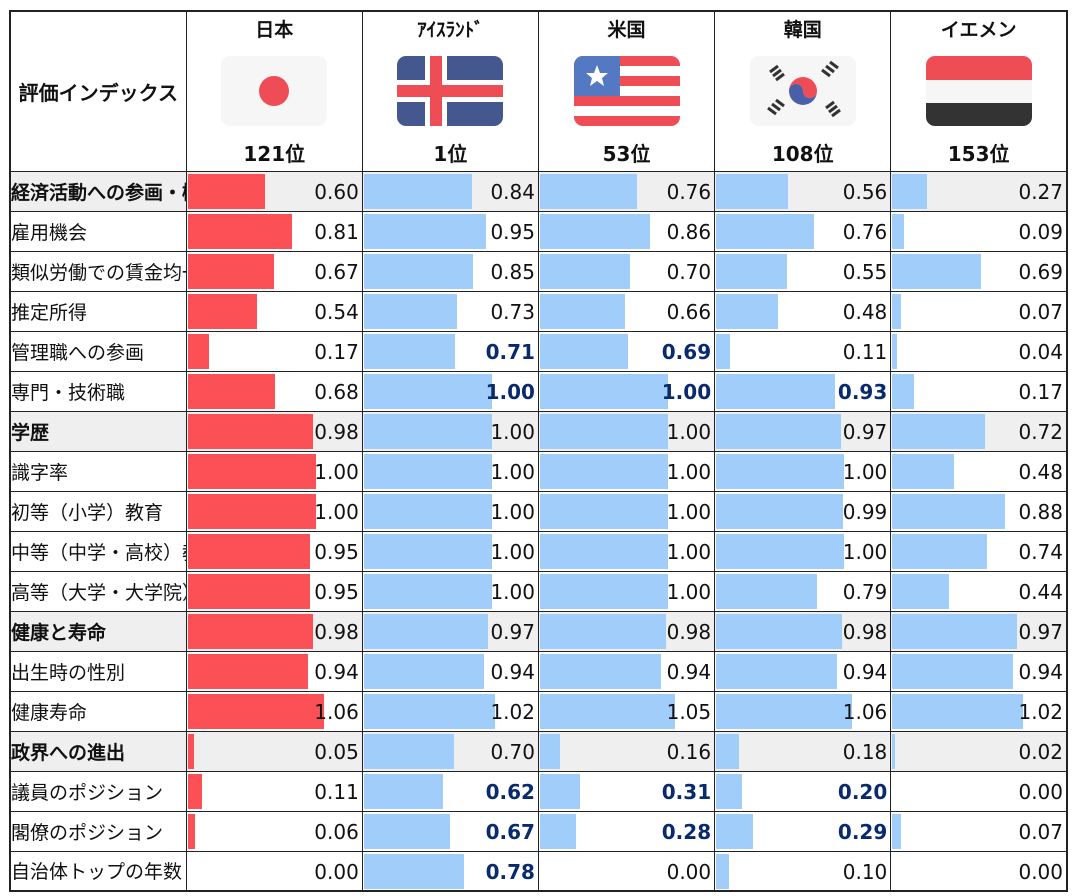 Image resolution: width=1077 pixels, height=896 pixels. I want to click on value-cell: 0.27, so click(979, 190).